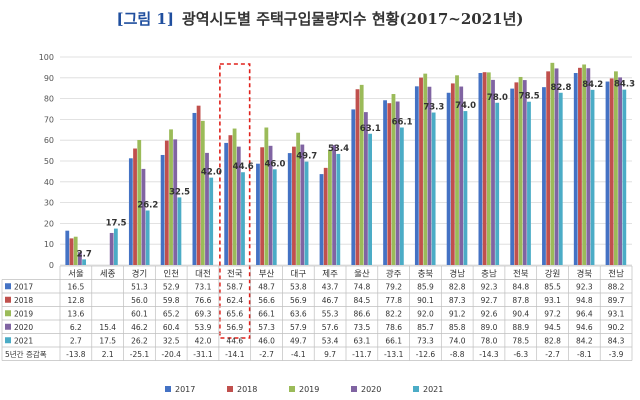 This screenshot has width=640, height=400. What do you see at coordinates (171, 273) in the screenshot?
I see `category-label: 인천` at bounding box center [171, 273].